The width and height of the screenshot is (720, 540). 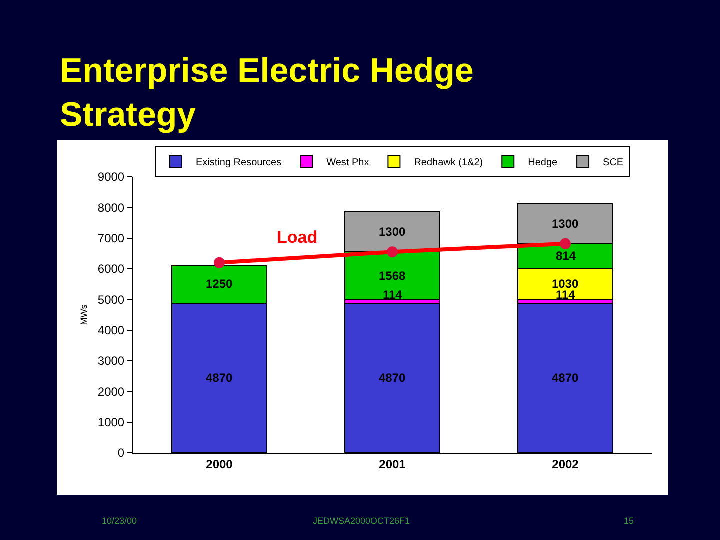 What do you see at coordinates (111, 207) in the screenshot?
I see `y-tick-label: 8000` at bounding box center [111, 207].